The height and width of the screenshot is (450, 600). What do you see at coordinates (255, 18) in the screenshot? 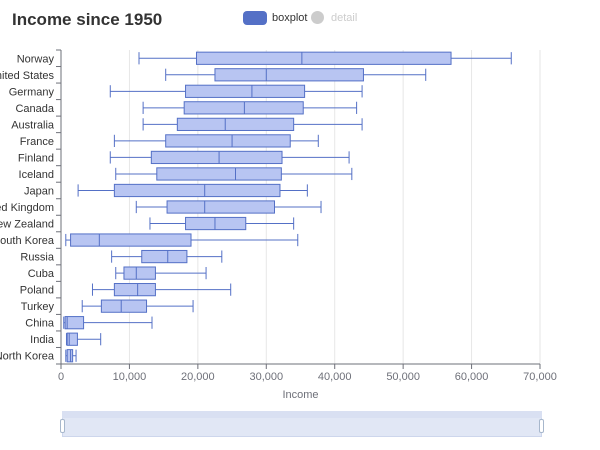
I see `legend-boxplot-swatch-icon` at bounding box center [255, 18].